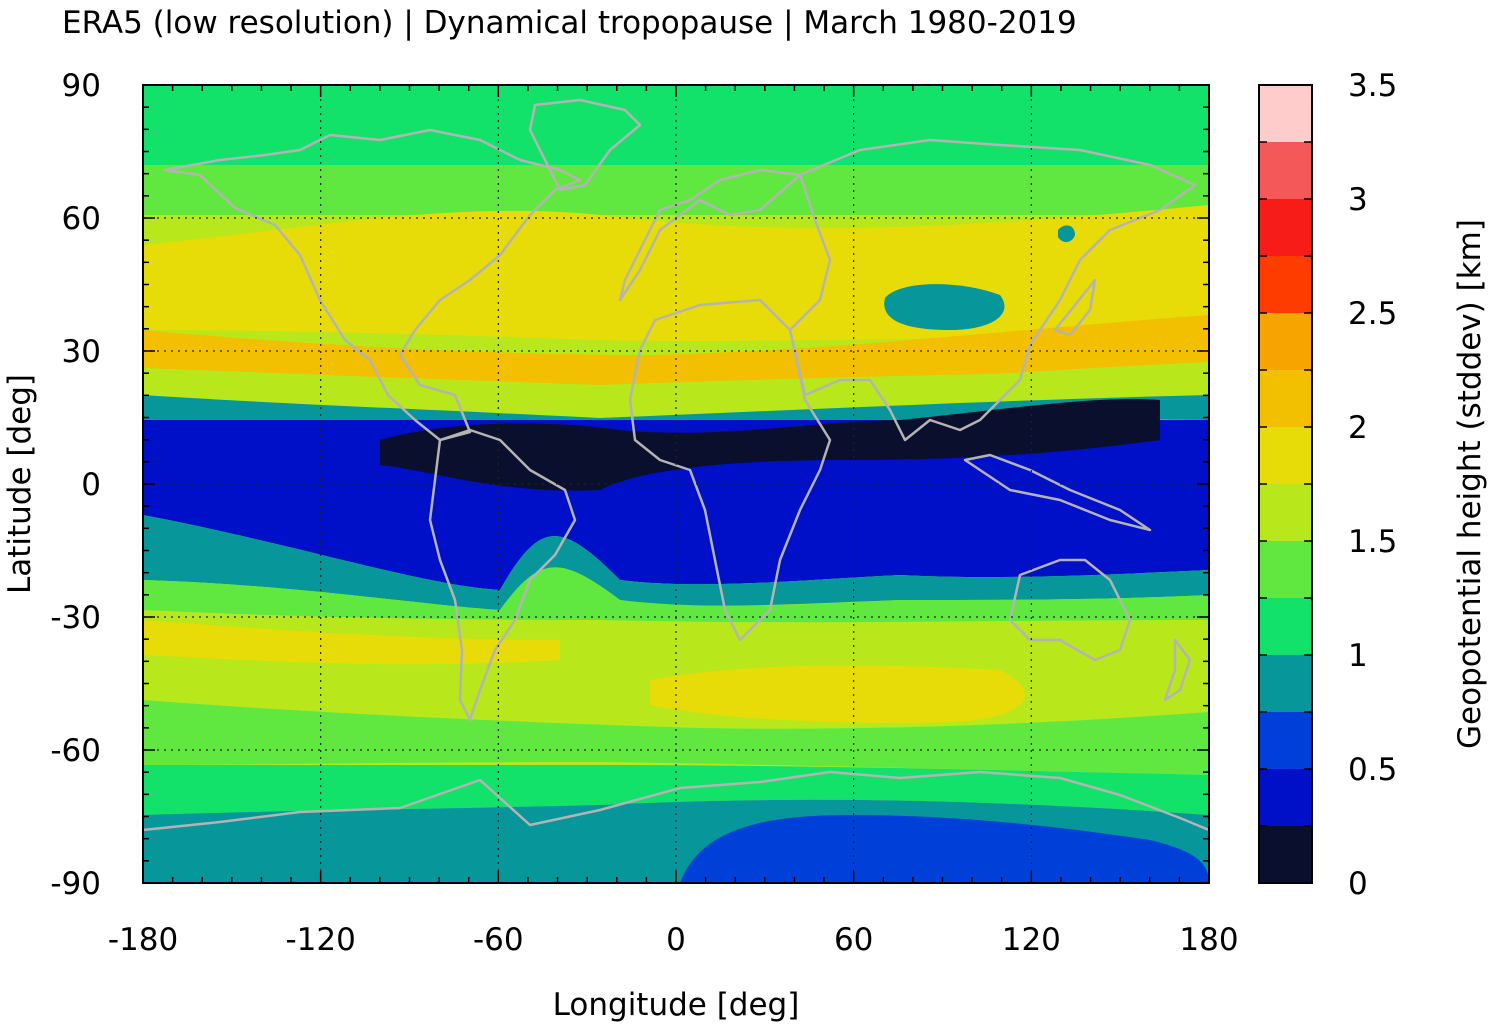 The image size is (1495, 1029). What do you see at coordinates (1358, 200) in the screenshot?
I see `colorbar-tick-label: 3` at bounding box center [1358, 200].